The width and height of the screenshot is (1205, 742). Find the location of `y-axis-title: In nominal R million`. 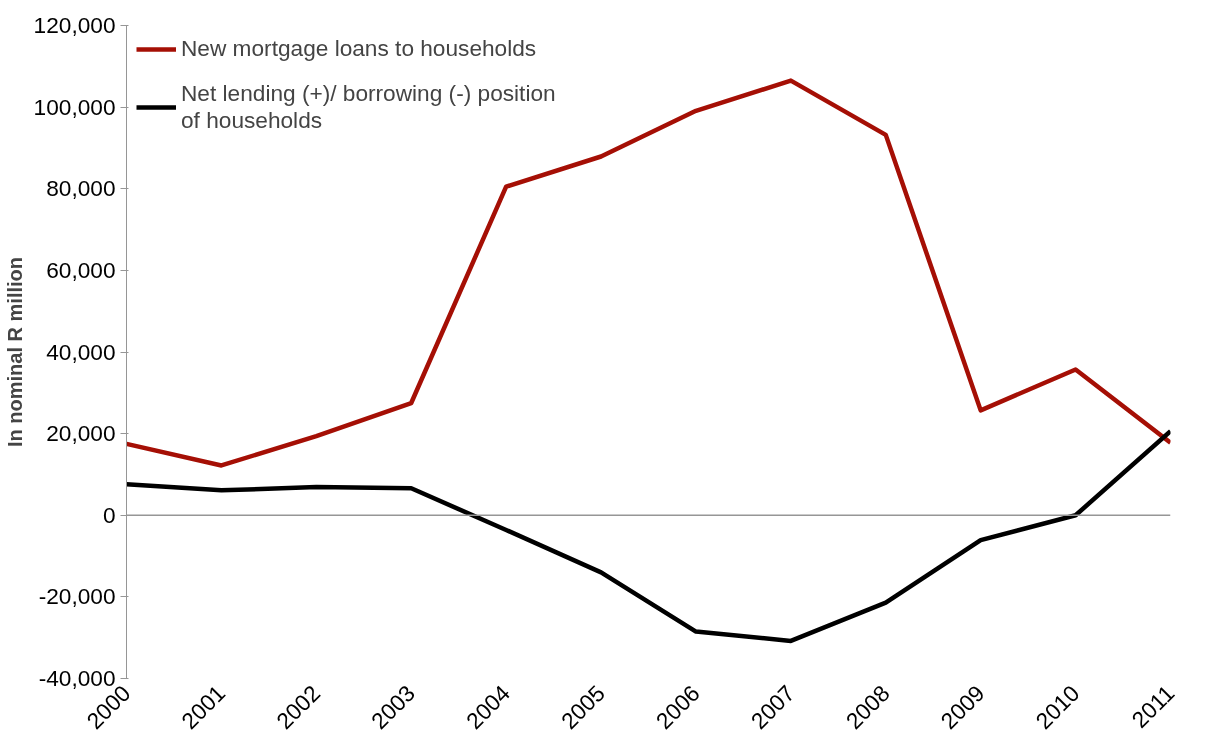

y-axis-title: In nominal R million is located at coordinates (14, 352).